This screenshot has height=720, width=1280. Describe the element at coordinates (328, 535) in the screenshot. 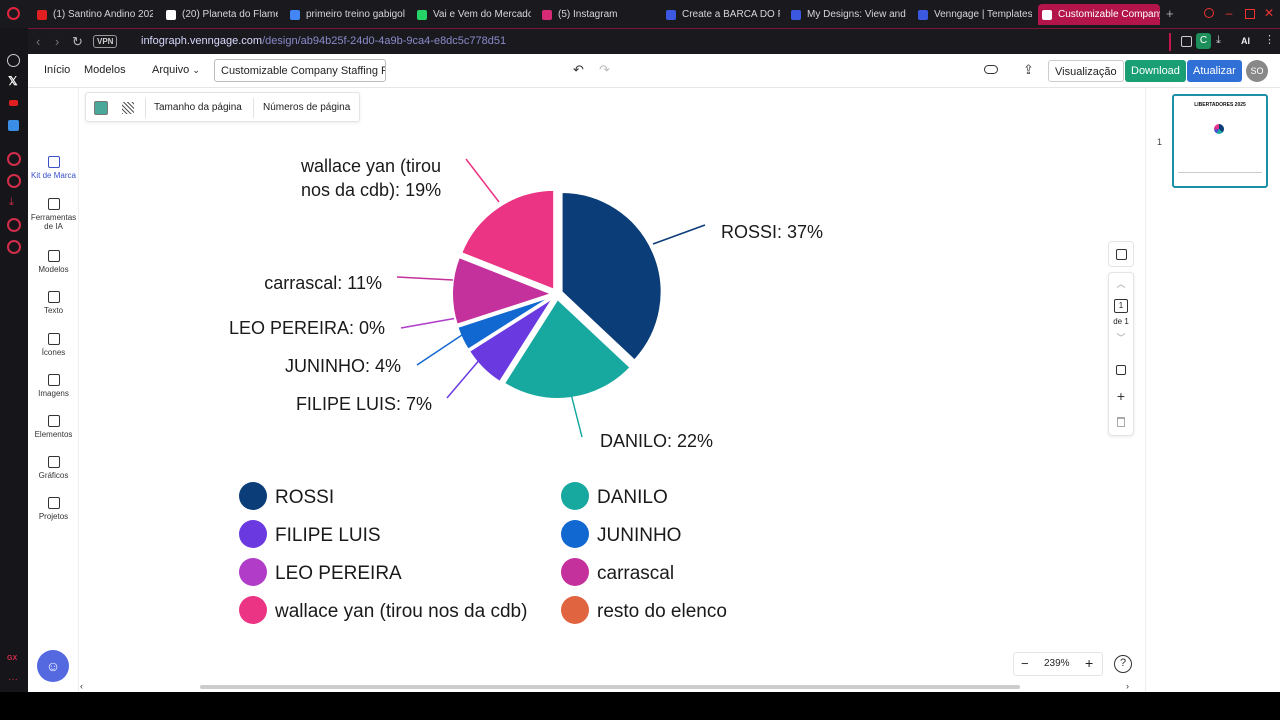

I see `legend-label: FILIPE LUIS` at that location.